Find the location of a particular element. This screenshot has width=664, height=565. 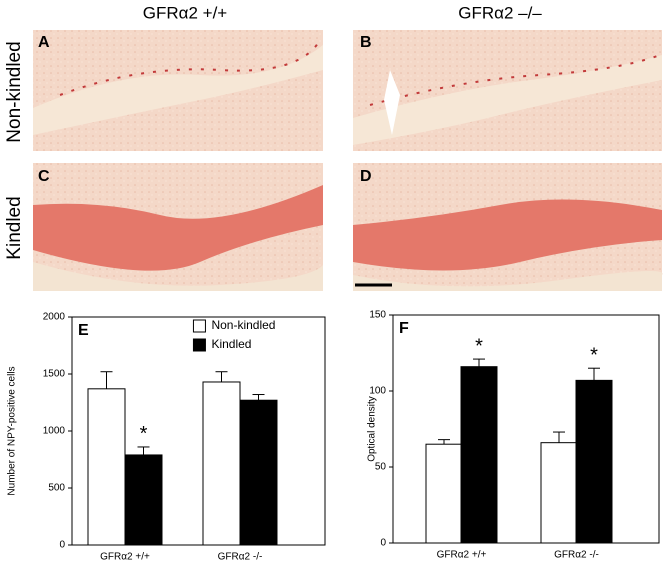

y-axis-label: Optical density is located at coordinates (372, 429).